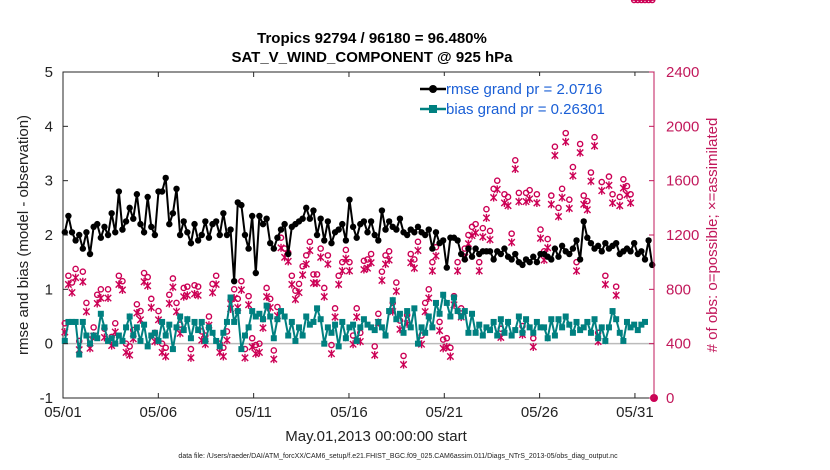  I want to click on y2-tick-label: 2000, so click(682, 126).